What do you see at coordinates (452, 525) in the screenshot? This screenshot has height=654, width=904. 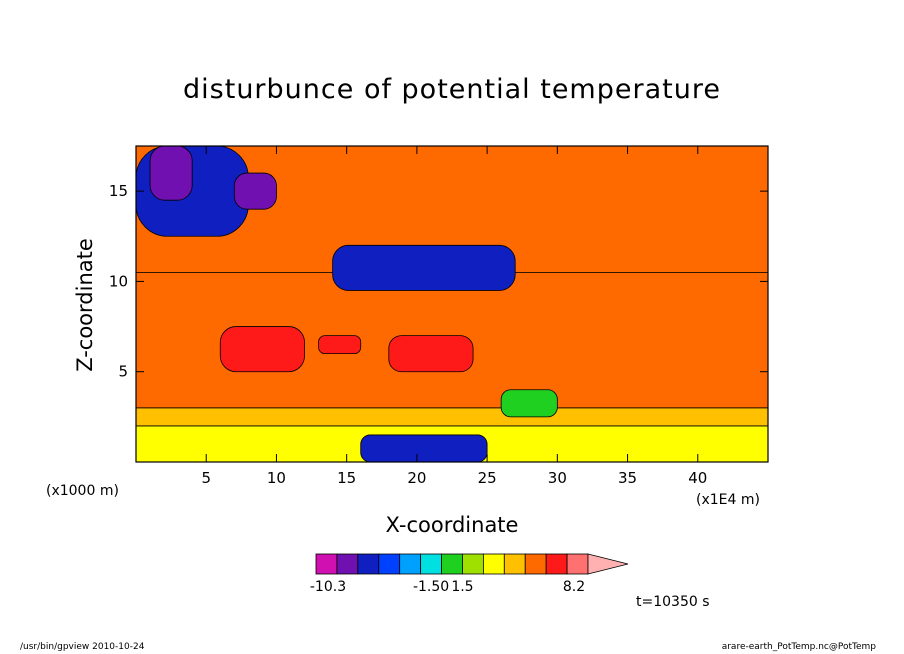 I see `x-axis-label: X-coordinate` at bounding box center [452, 525].